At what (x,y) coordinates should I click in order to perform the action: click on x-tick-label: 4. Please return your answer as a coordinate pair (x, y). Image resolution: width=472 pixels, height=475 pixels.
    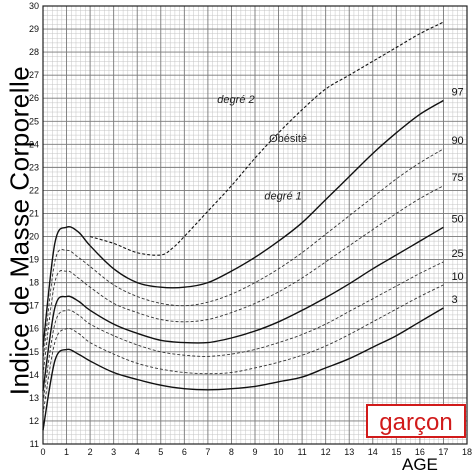
    Looking at the image, I should click on (137, 452).